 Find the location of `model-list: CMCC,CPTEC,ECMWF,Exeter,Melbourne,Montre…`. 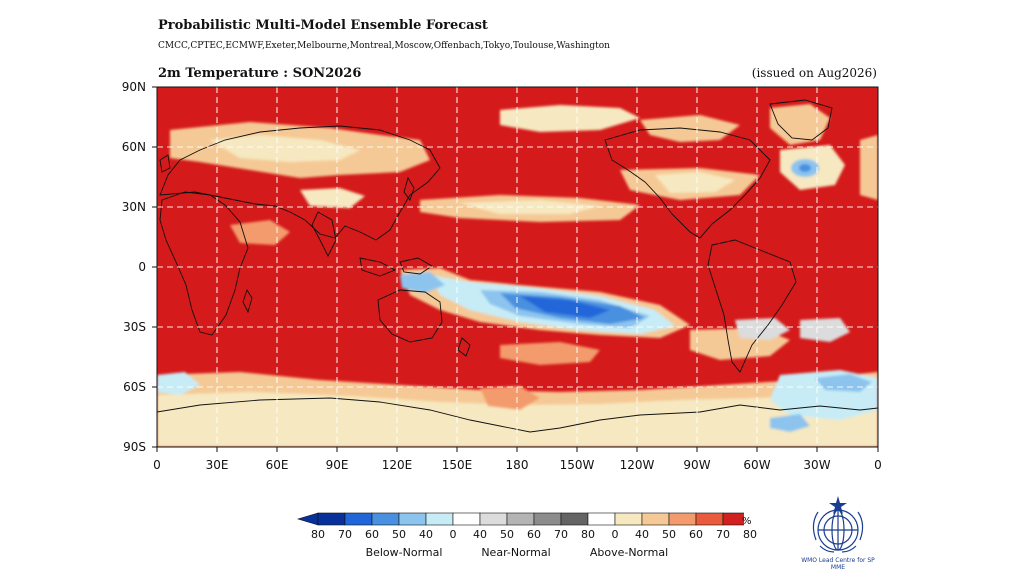

model-list: CMCC,CPTEC,ECMWF,Exeter,Melbourne,Montre… is located at coordinates (384, 46).